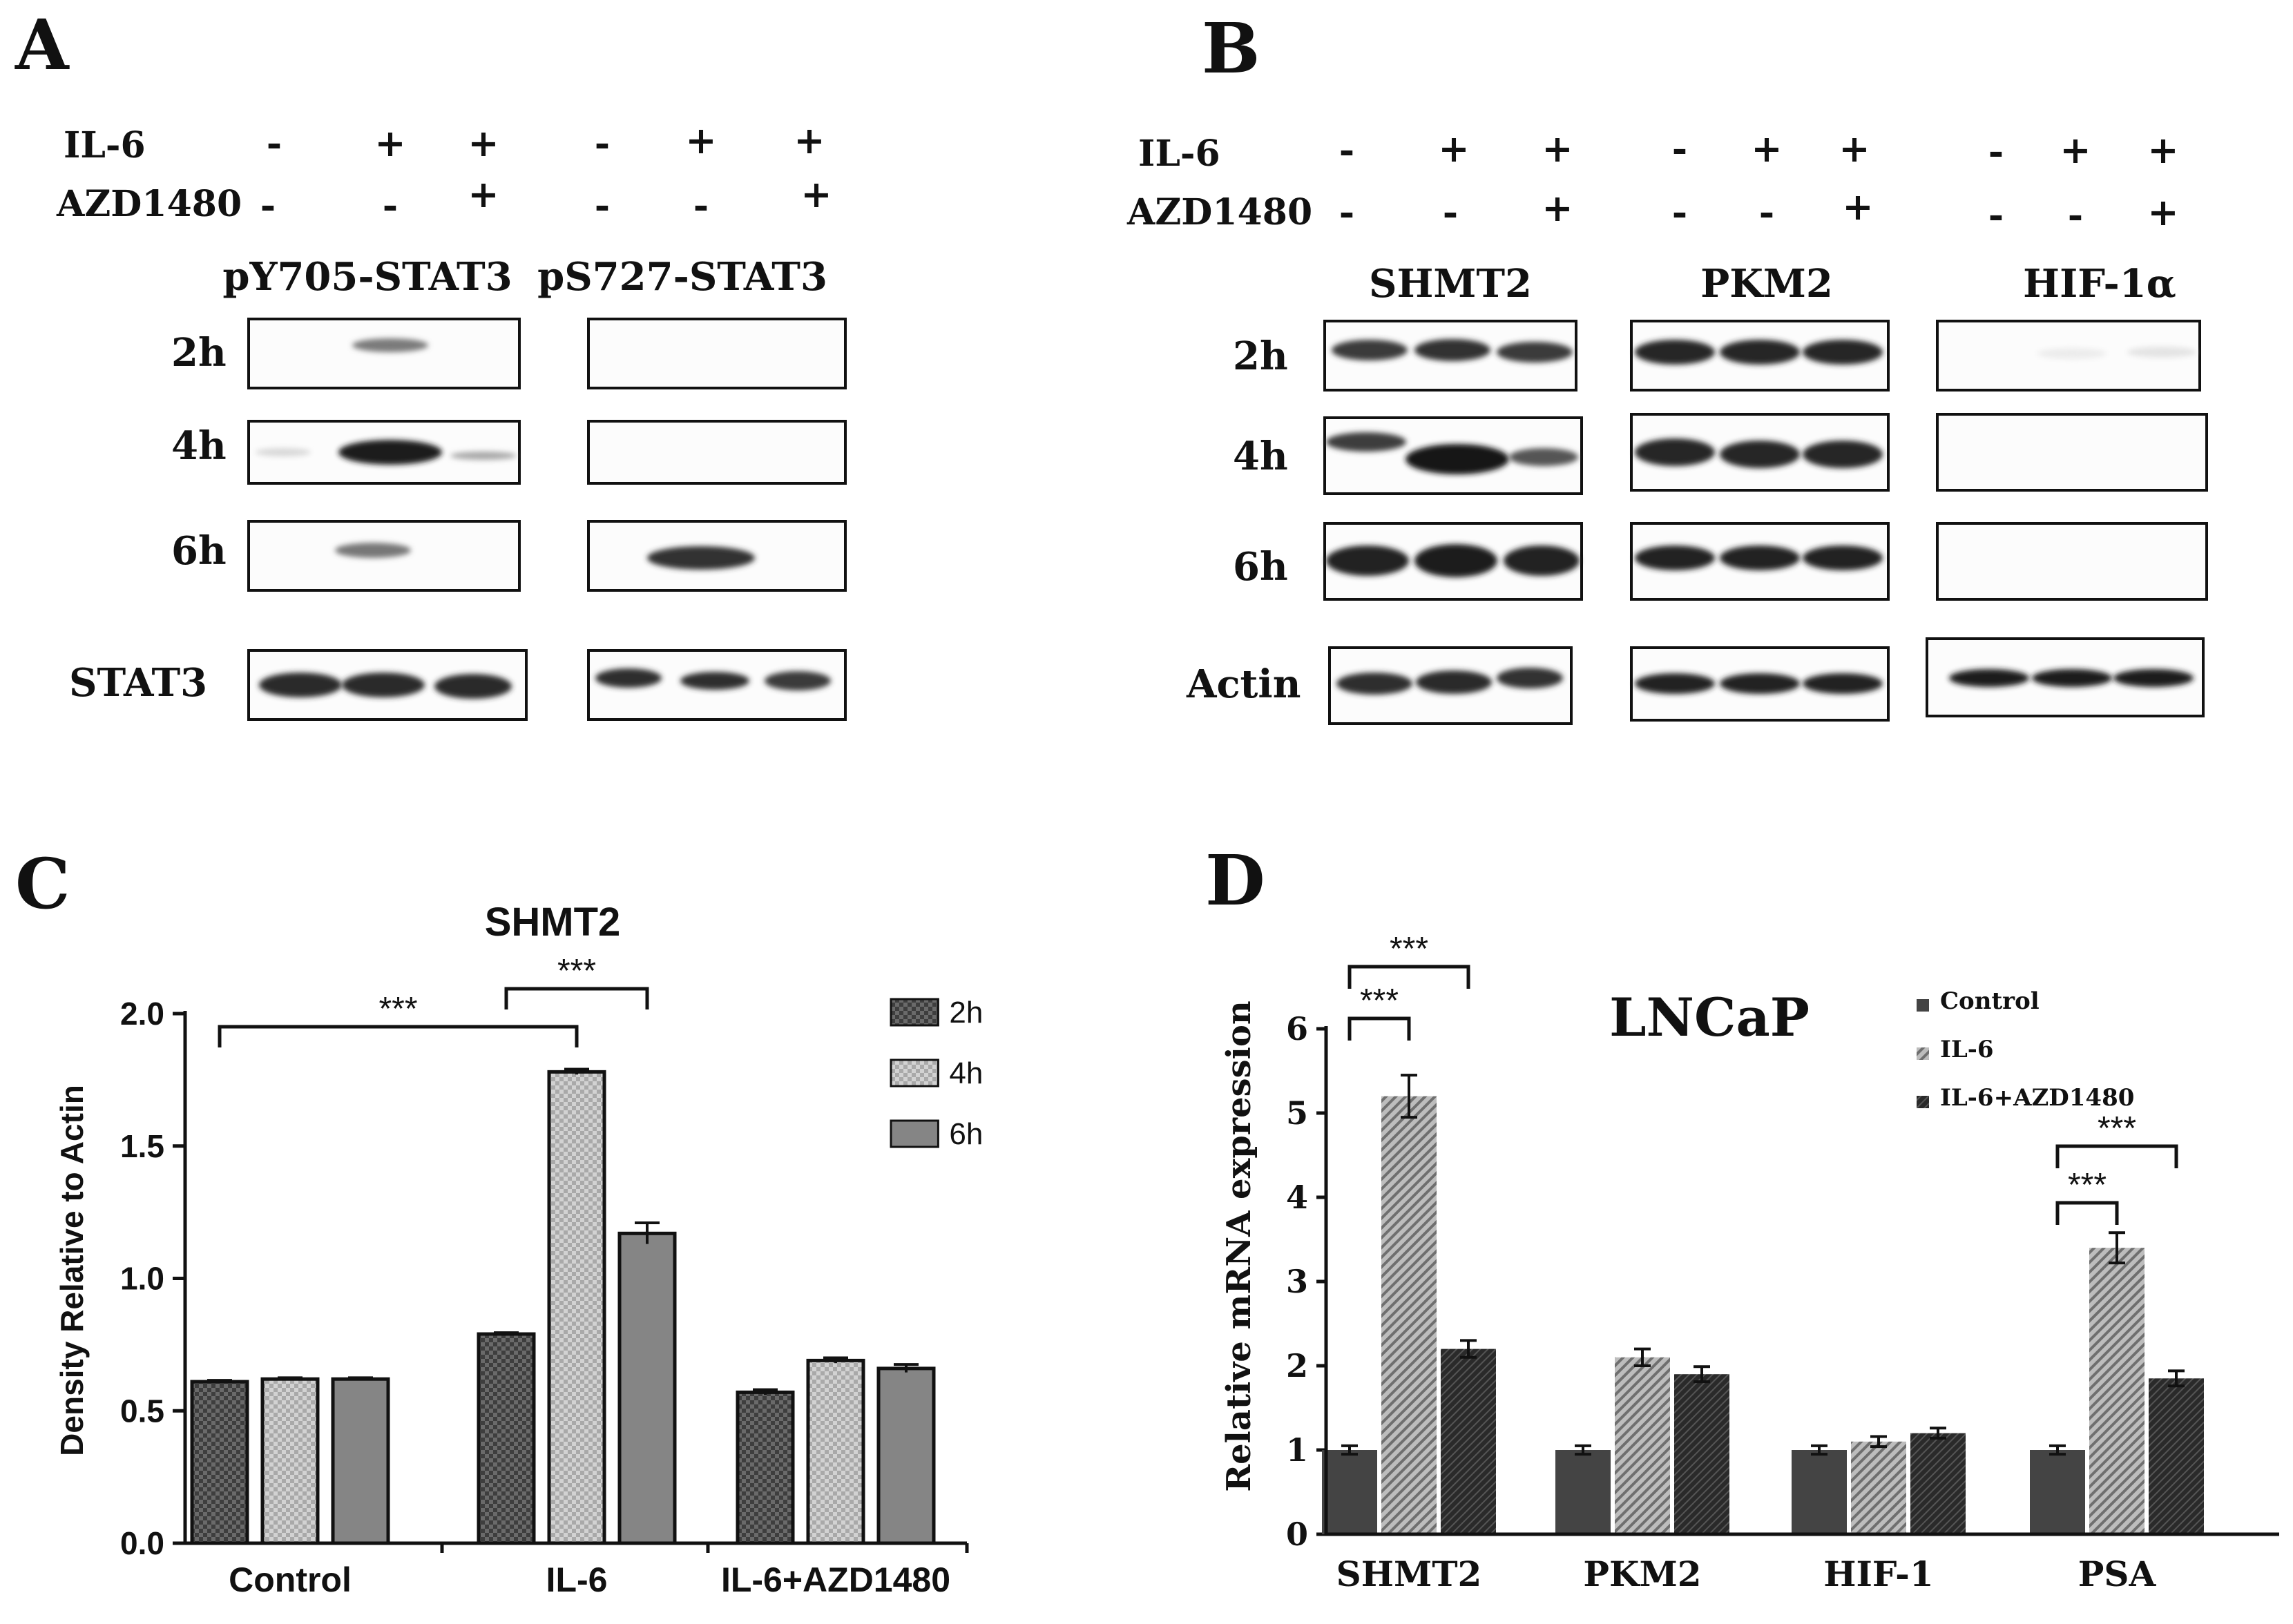  Describe the element at coordinates (2117, 1574) in the screenshot. I see `x-tick-label: PSA` at that location.